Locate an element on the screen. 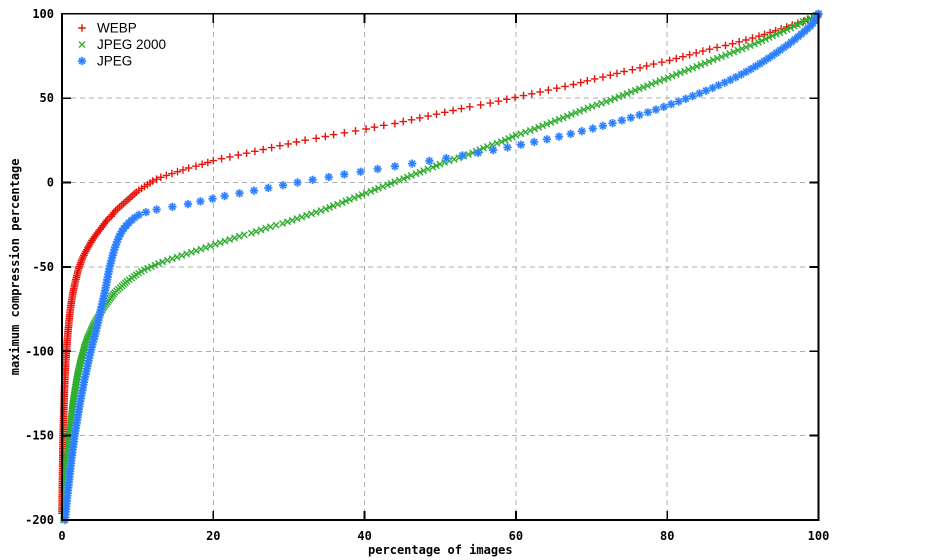  legend-entry-jpeg: JPEG is located at coordinates (104, 61).